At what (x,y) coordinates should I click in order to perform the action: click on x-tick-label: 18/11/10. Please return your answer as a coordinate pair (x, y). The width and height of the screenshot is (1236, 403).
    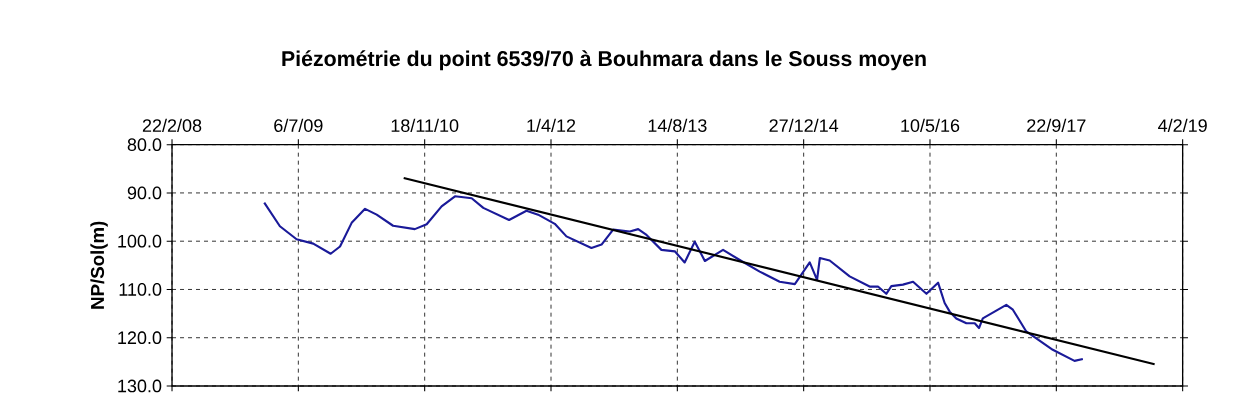
    Looking at the image, I should click on (425, 125).